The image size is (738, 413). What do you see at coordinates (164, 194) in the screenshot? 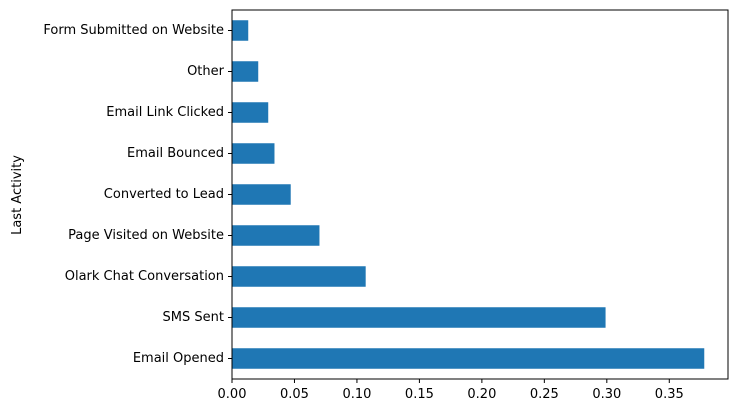
I see `y-tick-label: Converted to Lead` at bounding box center [164, 194].